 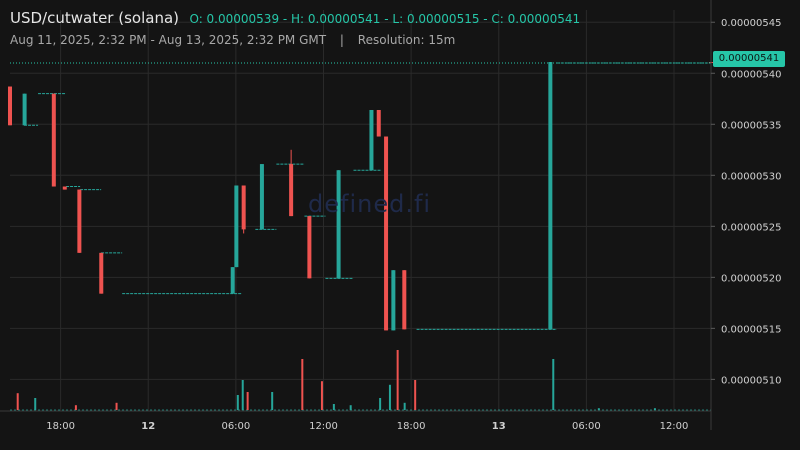 What do you see at coordinates (751, 23) in the screenshot?
I see `y-tick-label: 0.00000545` at bounding box center [751, 23].